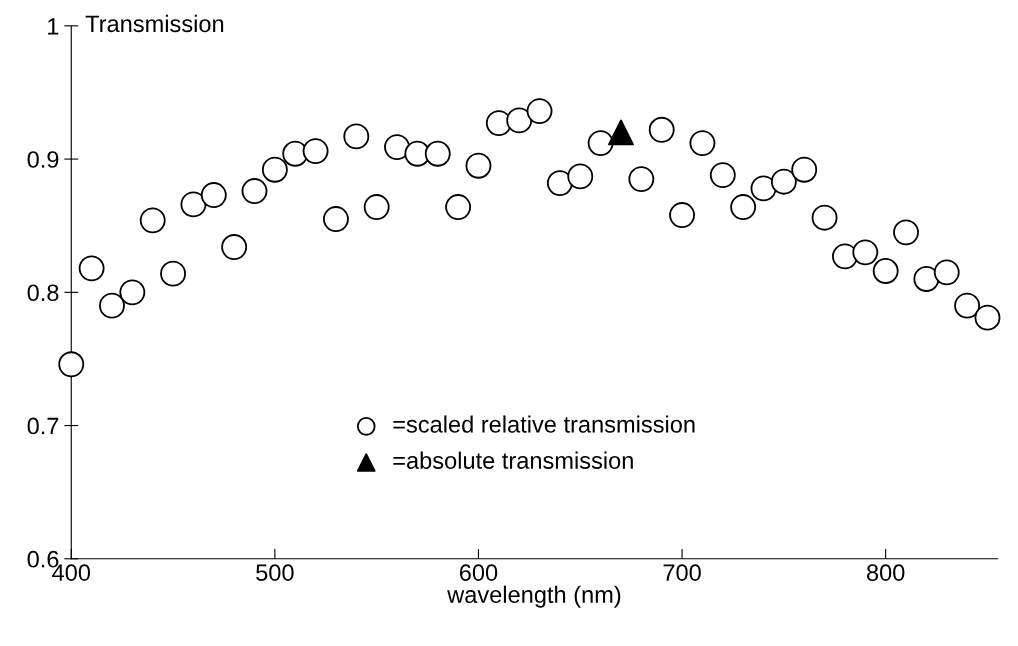 Image resolution: width=1018 pixels, height=646 pixels. Describe the element at coordinates (544, 424) in the screenshot. I see `legend-label: =scaled relative transmission` at that location.